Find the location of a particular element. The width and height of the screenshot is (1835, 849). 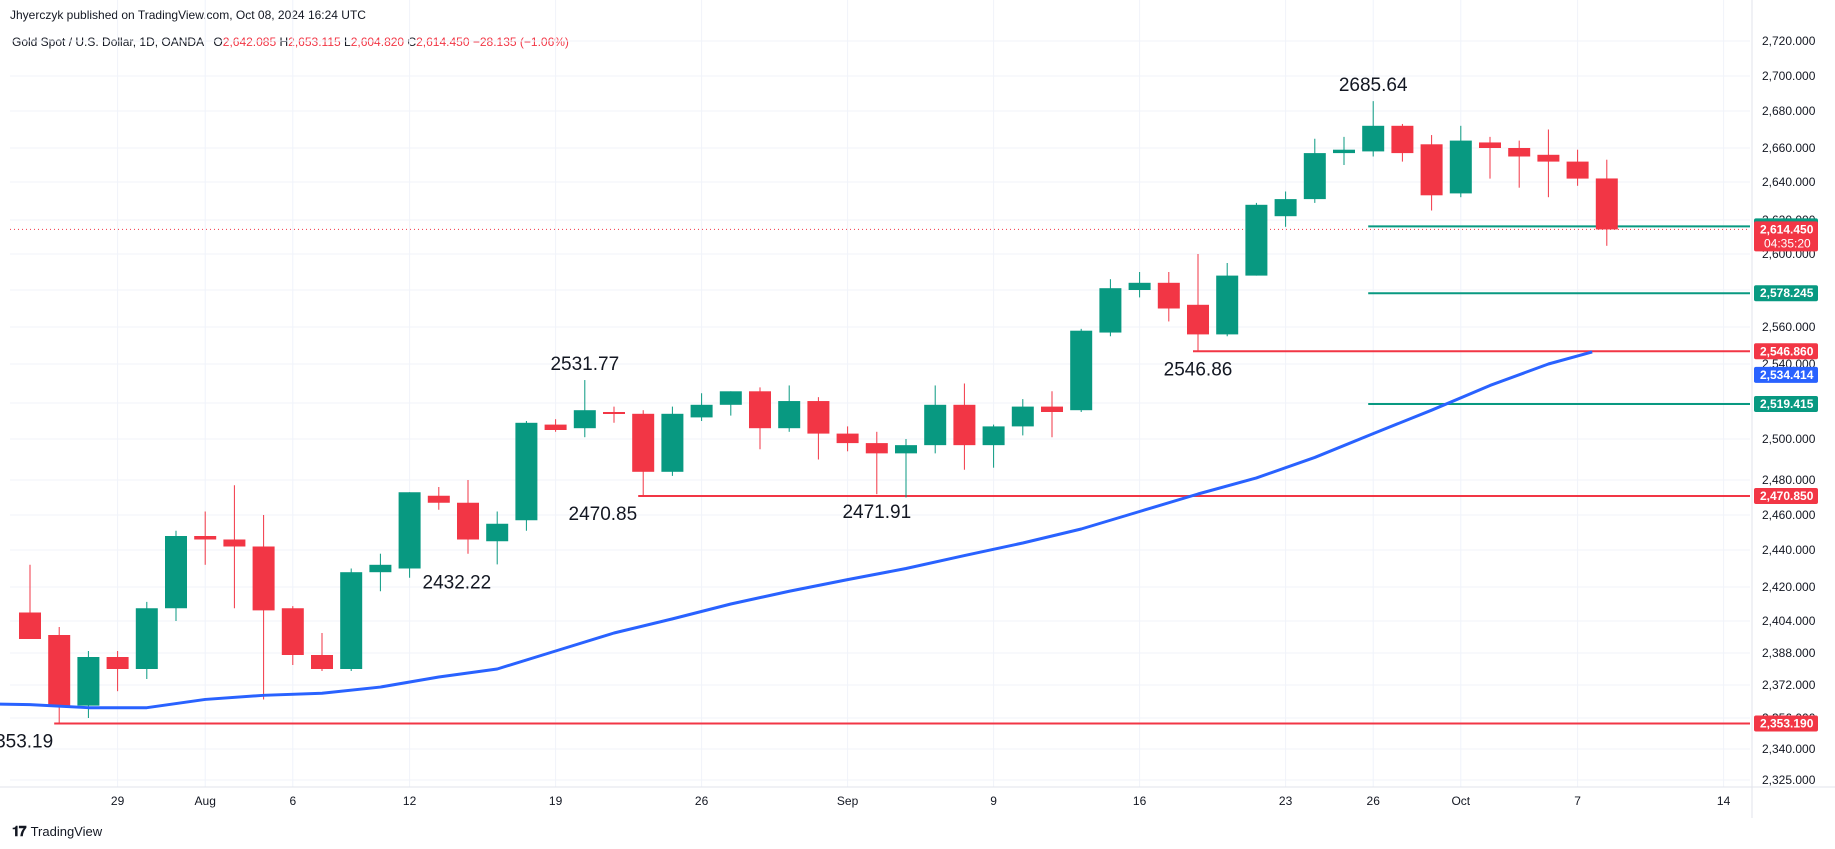

price-tick-label: 2,340.000 is located at coordinates (1789, 749).